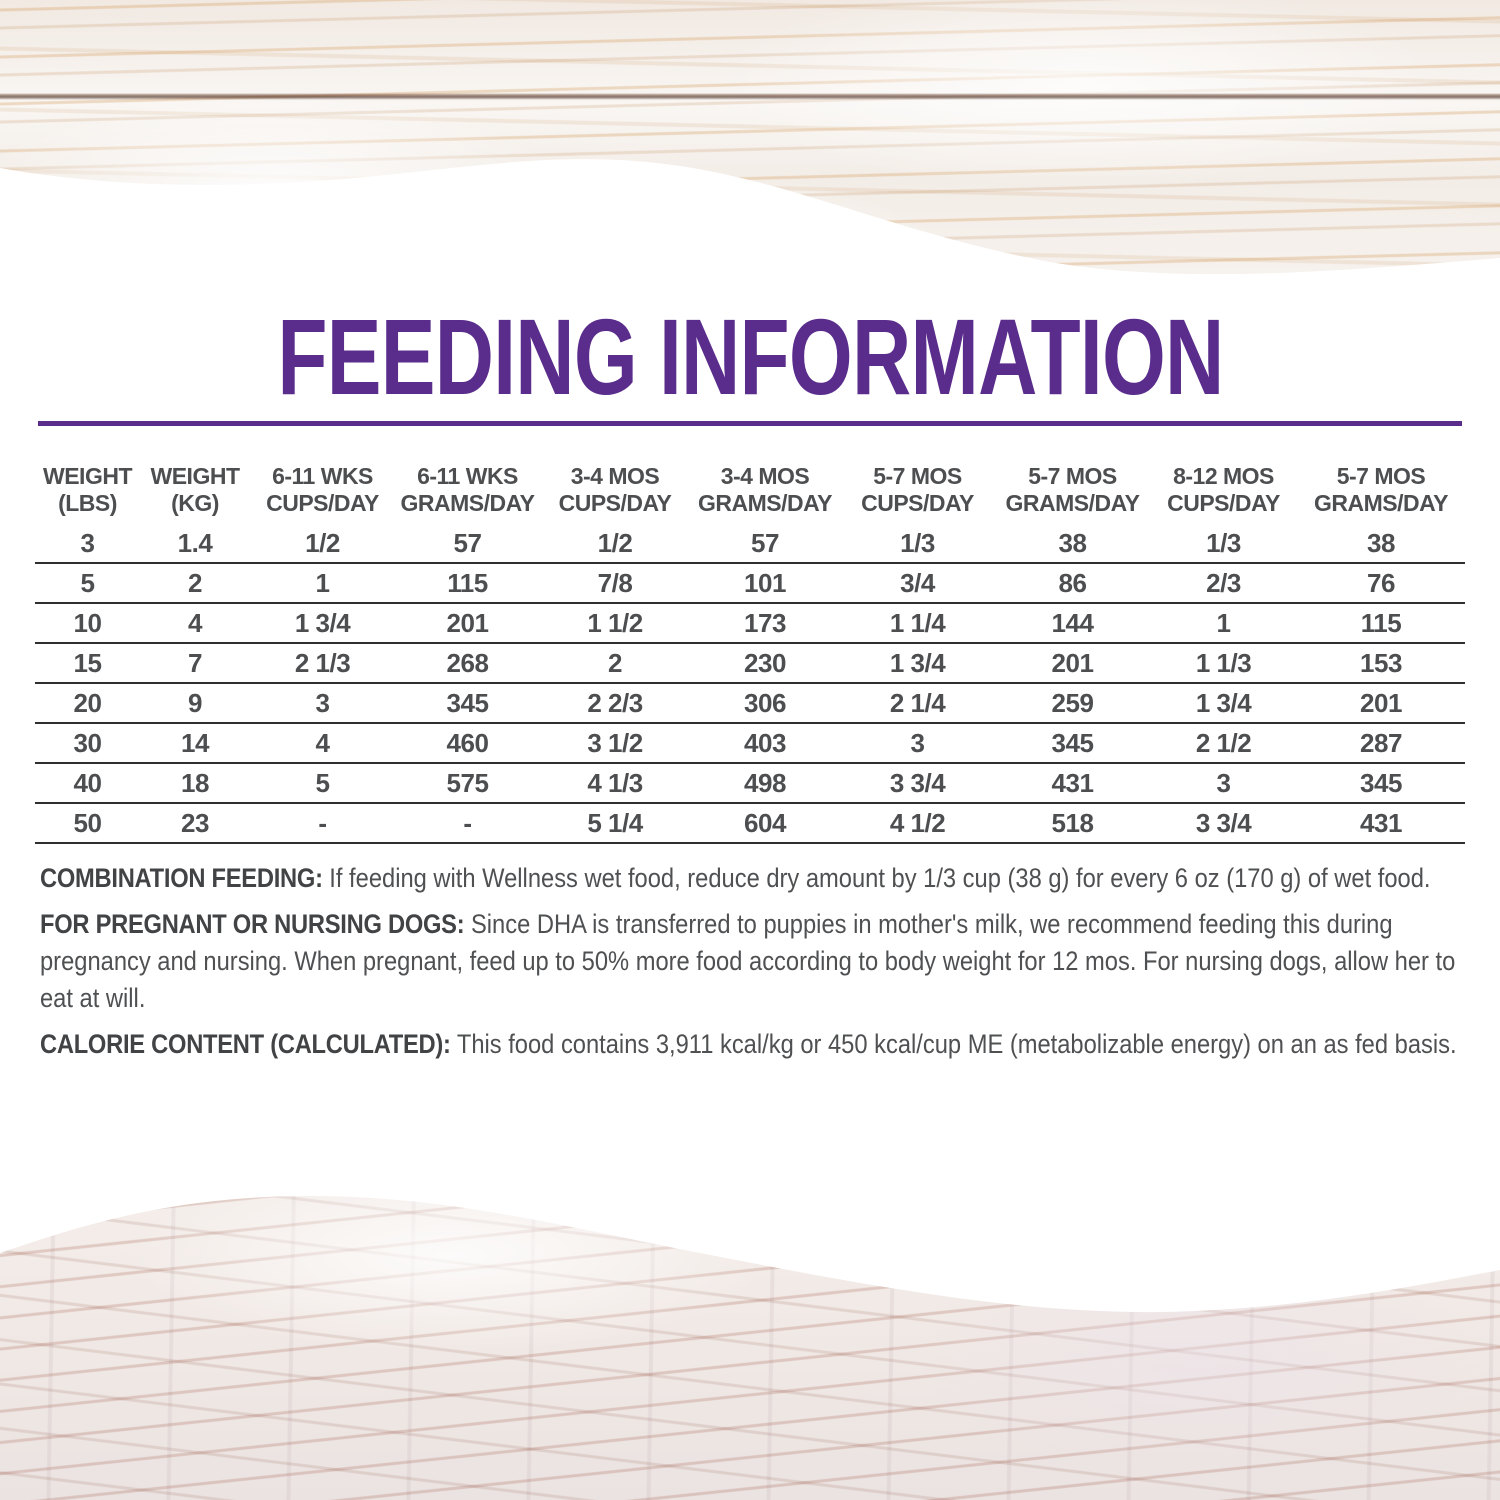  What do you see at coordinates (467, 782) in the screenshot?
I see `table-cell: 575` at bounding box center [467, 782].